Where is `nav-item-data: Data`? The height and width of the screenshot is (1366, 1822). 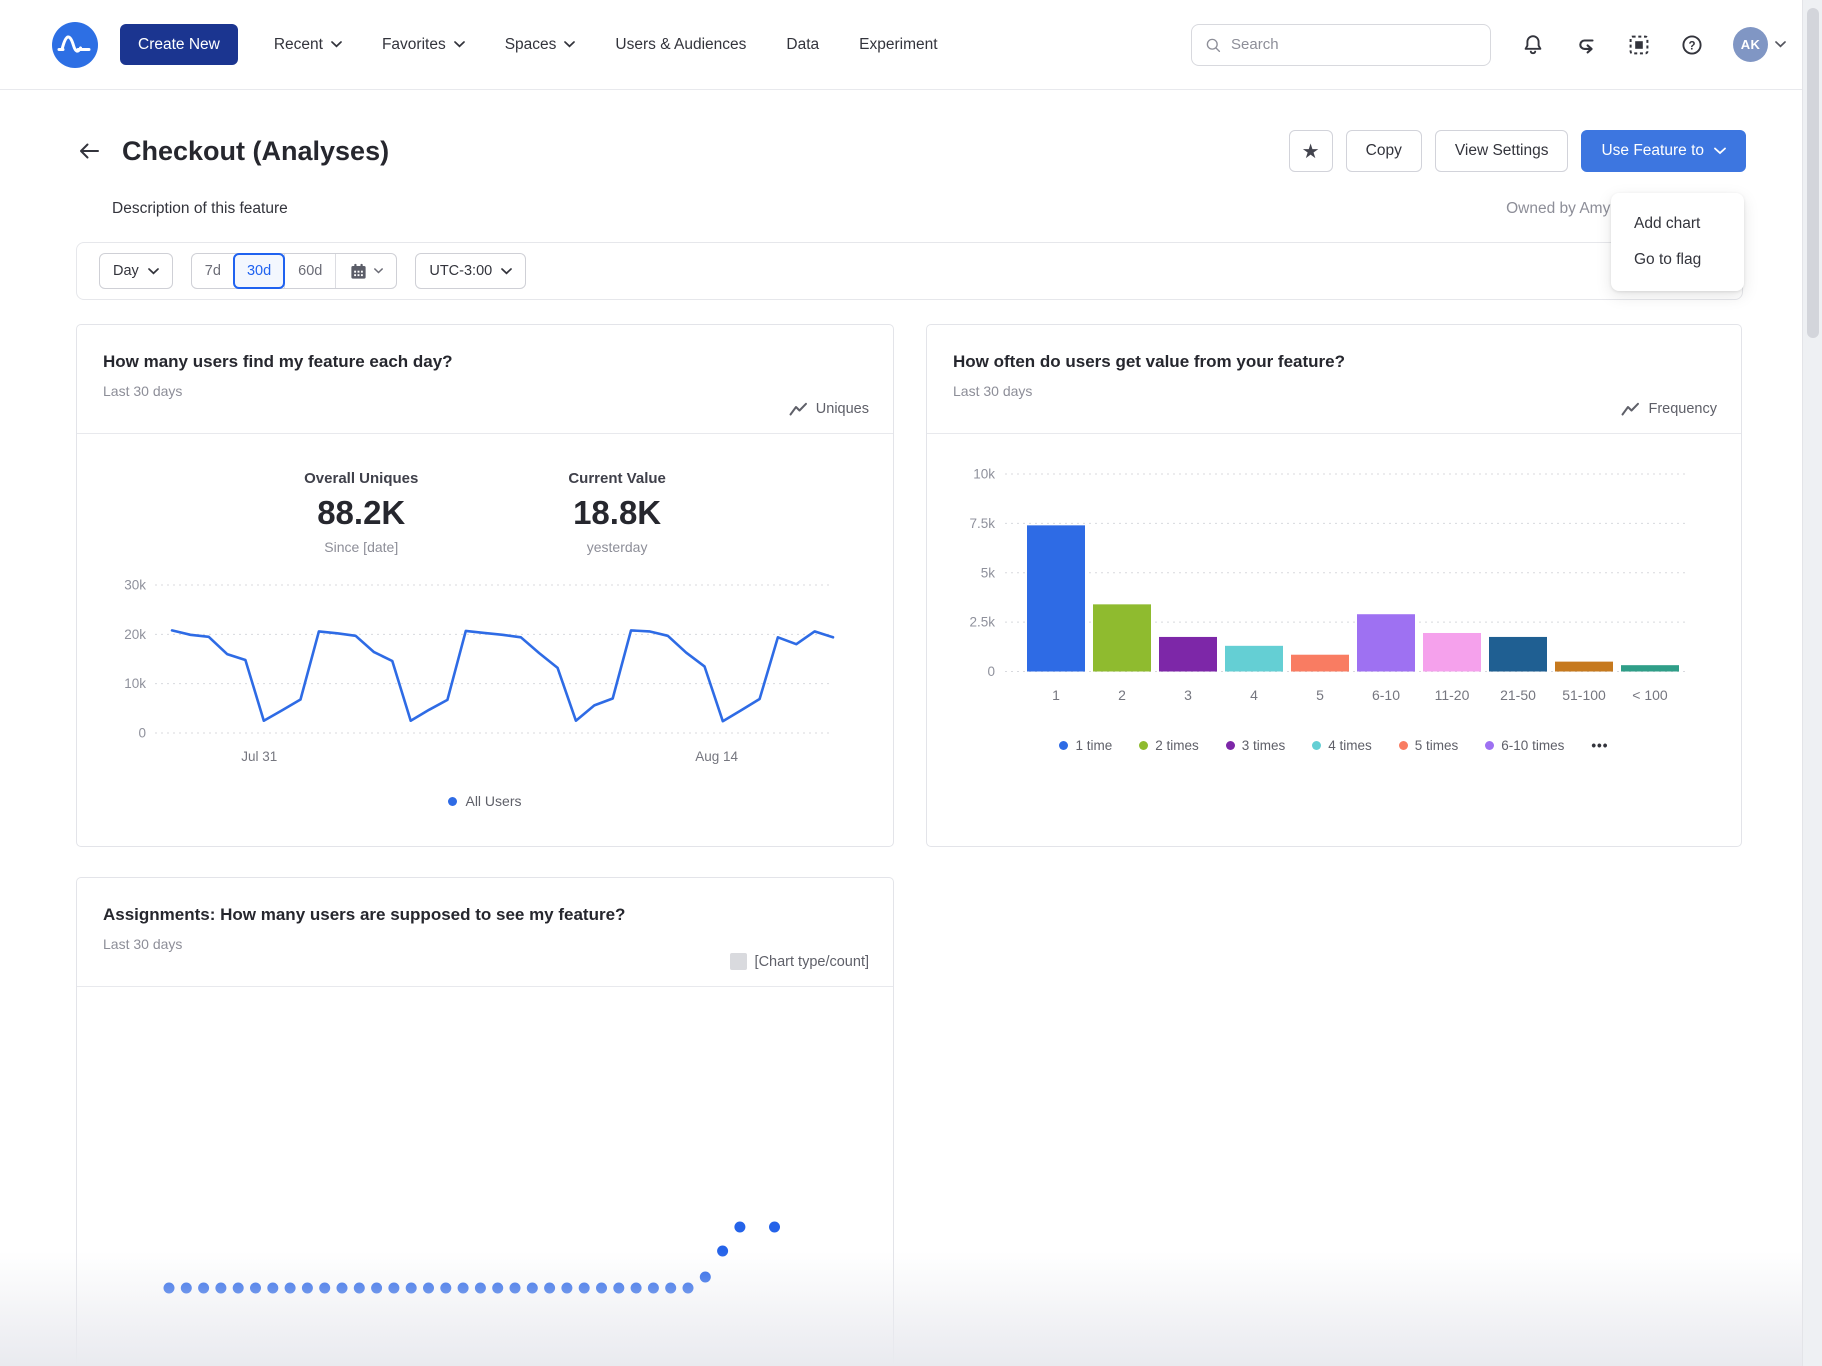 nav-item-data: Data is located at coordinates (802, 45).